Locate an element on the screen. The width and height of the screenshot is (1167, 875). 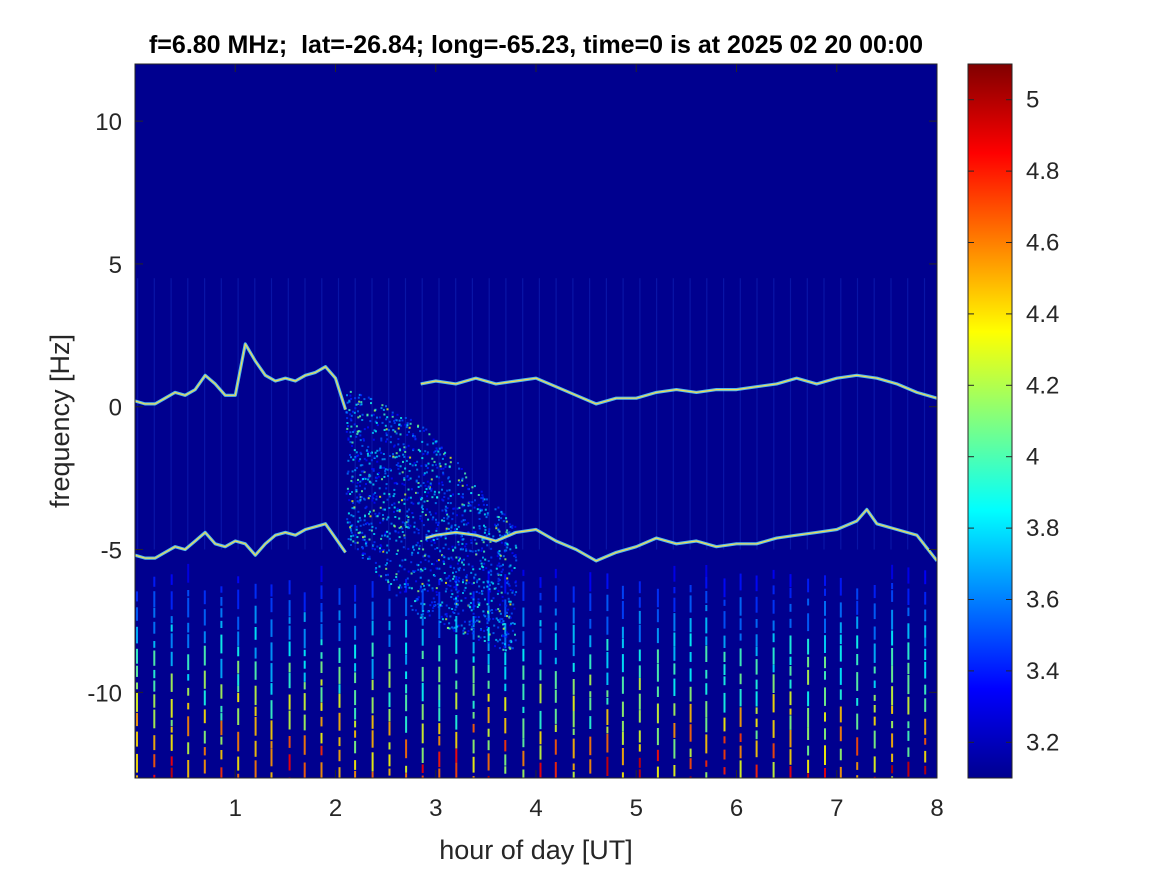
colorbar-frame is located at coordinates (990, 421).